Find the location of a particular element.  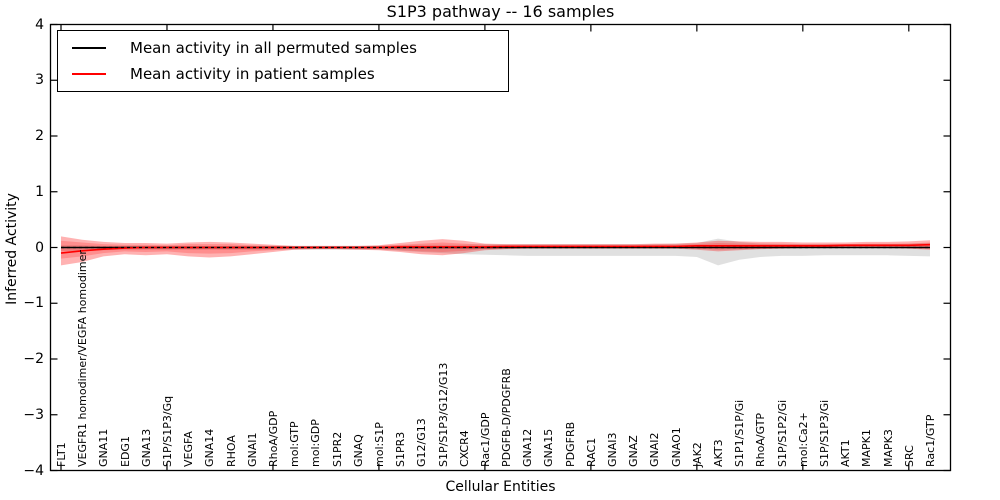

x-tick-label: MAPK3 is located at coordinates (888, 448).